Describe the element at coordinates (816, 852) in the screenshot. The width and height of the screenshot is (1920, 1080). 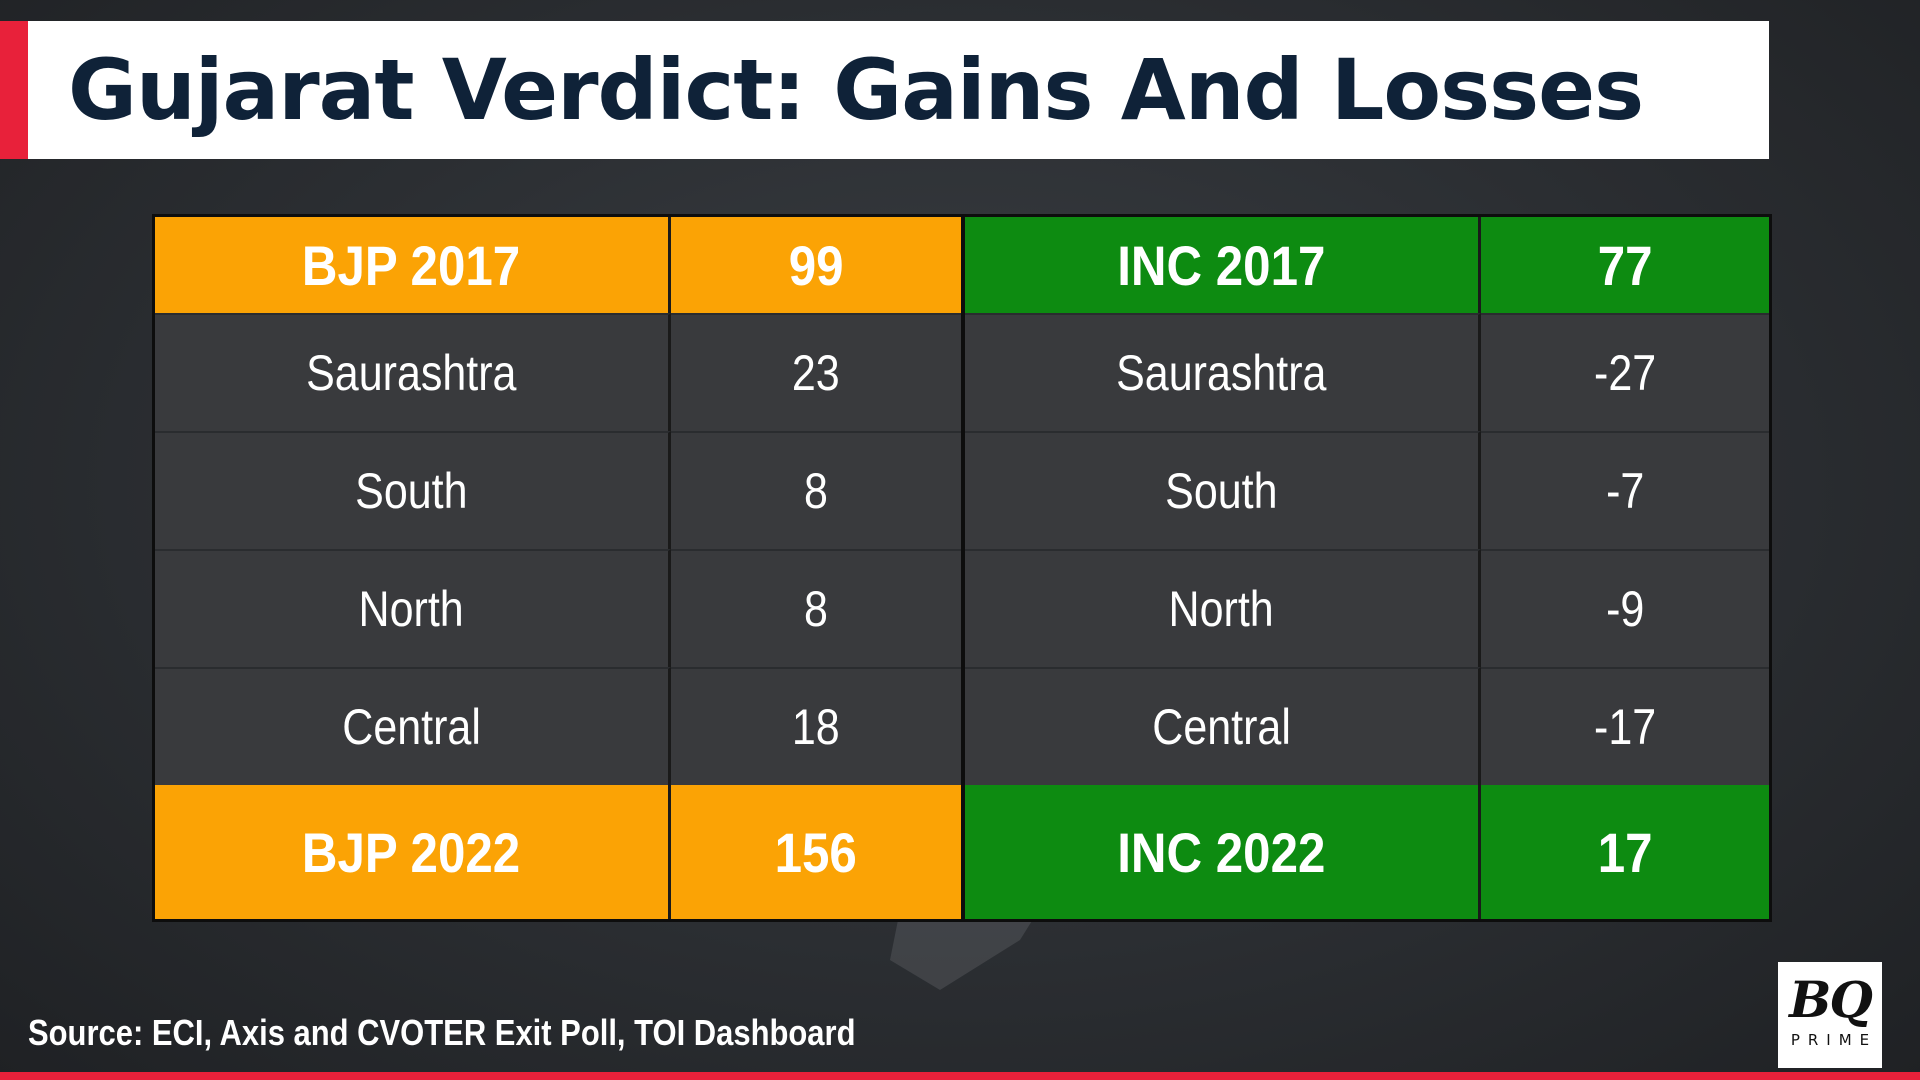
I see `footer-bjp-2022-value: 156` at that location.